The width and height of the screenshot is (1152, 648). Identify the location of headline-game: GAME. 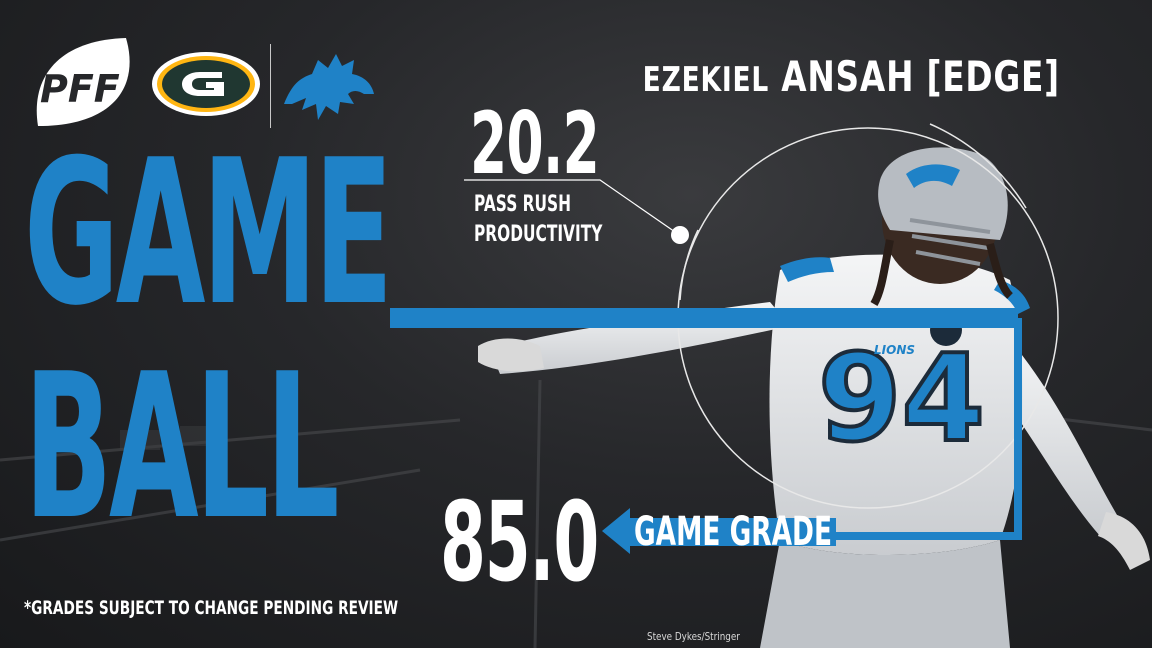
(208, 233).